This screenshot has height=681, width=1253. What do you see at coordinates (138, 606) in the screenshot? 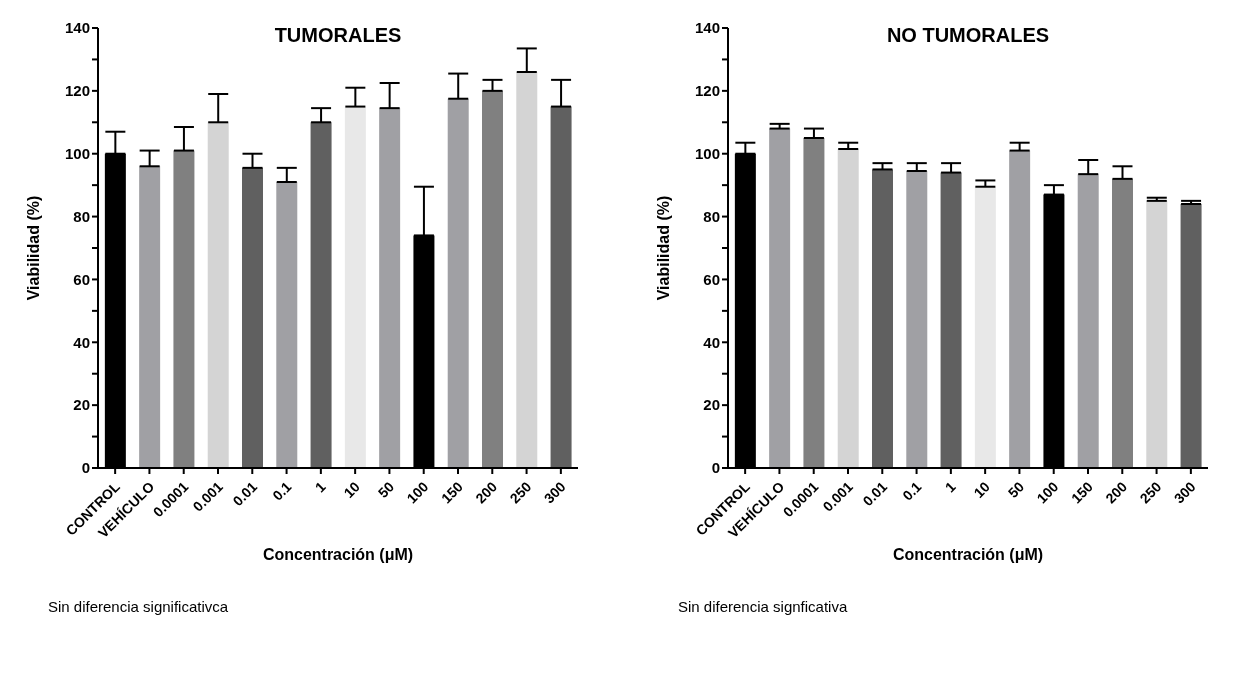
I see `text: Sin diferencia significativca` at bounding box center [138, 606].